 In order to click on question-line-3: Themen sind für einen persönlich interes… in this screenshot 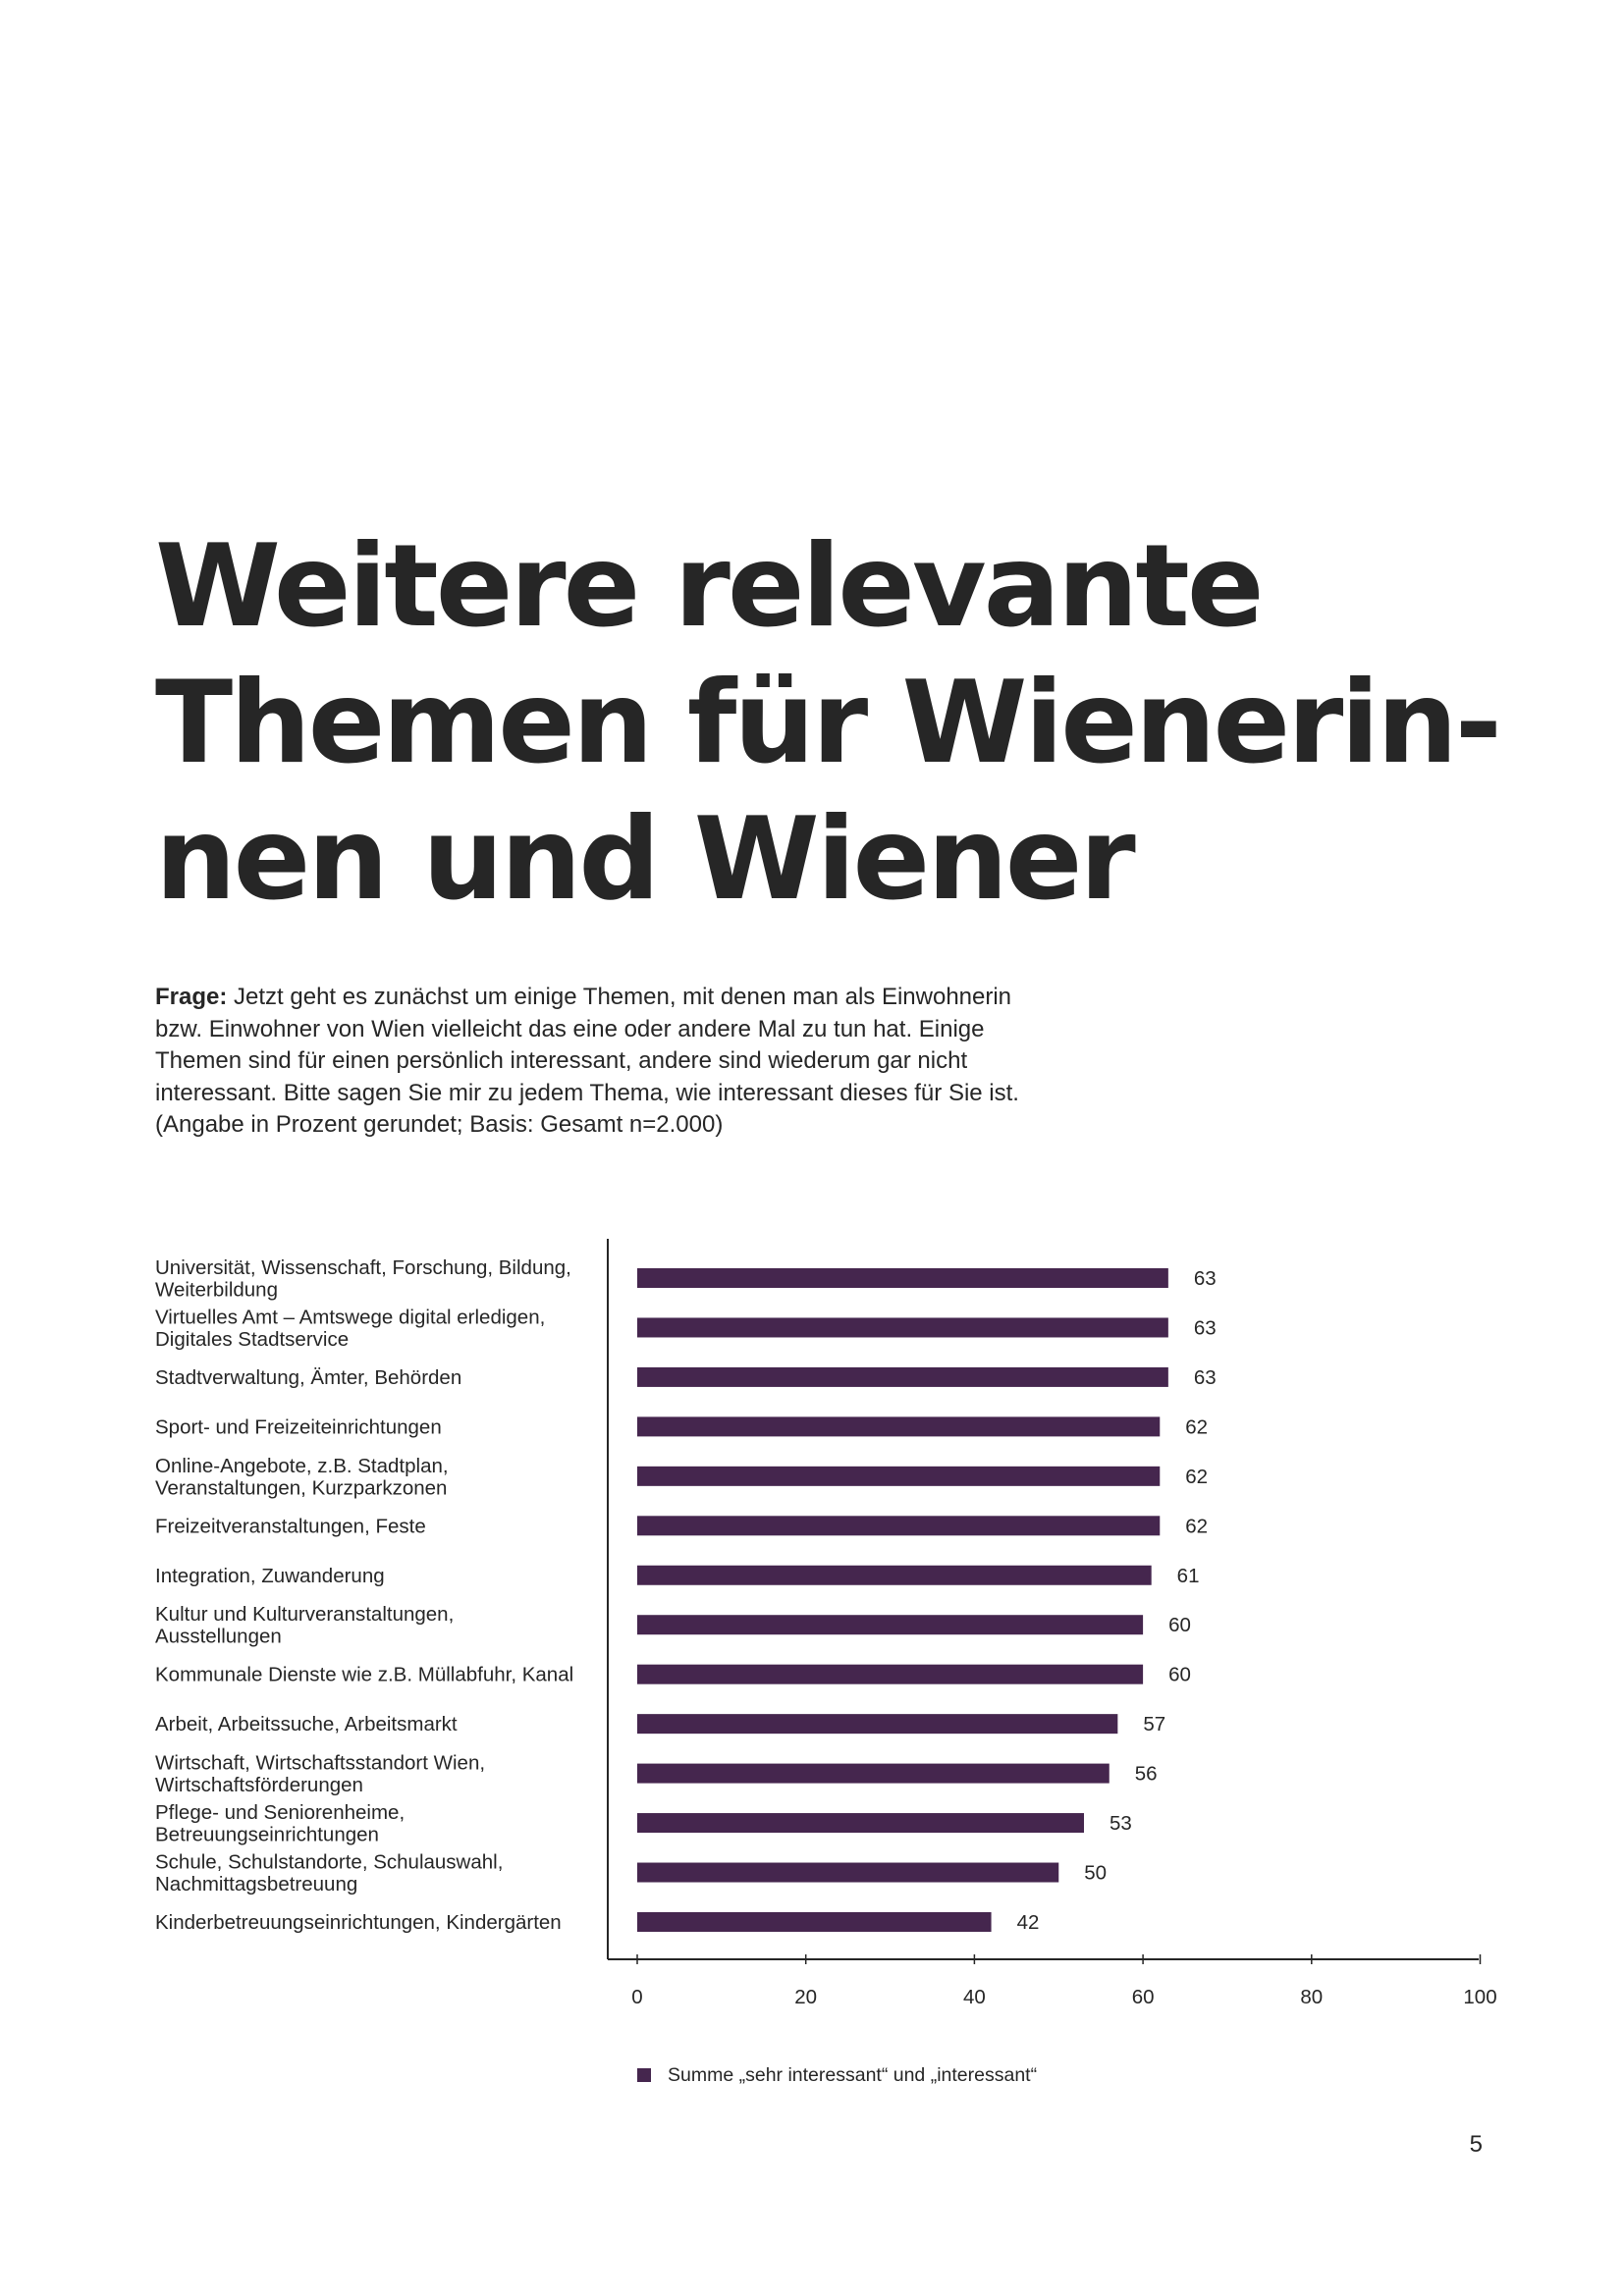, I will do `click(561, 1061)`.